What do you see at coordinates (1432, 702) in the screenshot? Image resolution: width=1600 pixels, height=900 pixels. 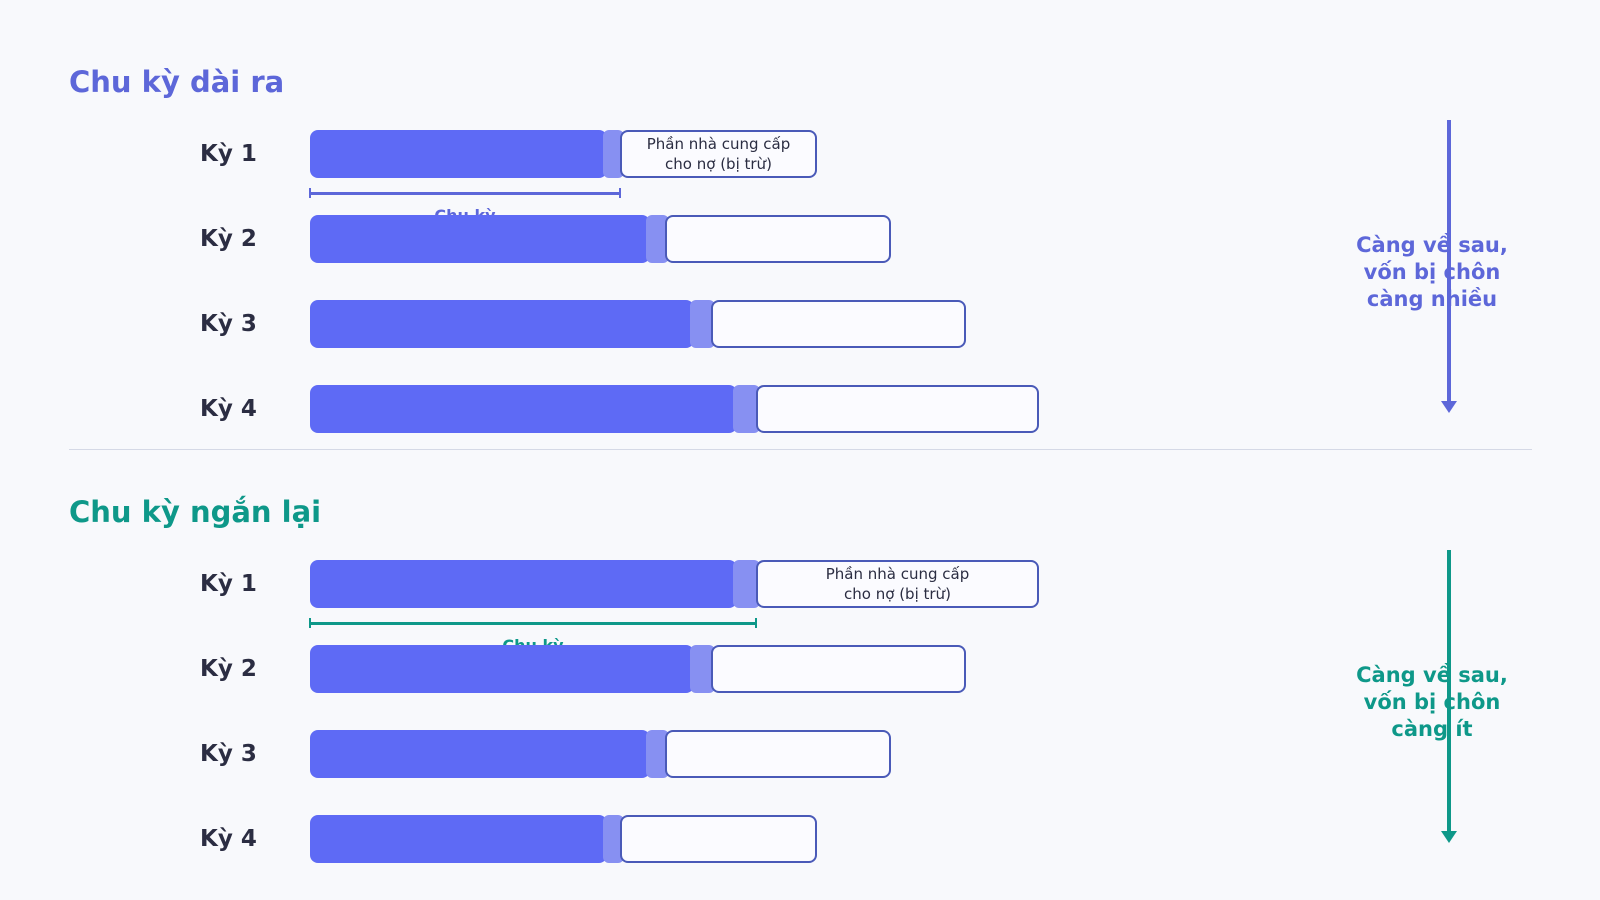 I see `trend-note: Càng về sau, vốn bị chôn càng ít` at bounding box center [1432, 702].